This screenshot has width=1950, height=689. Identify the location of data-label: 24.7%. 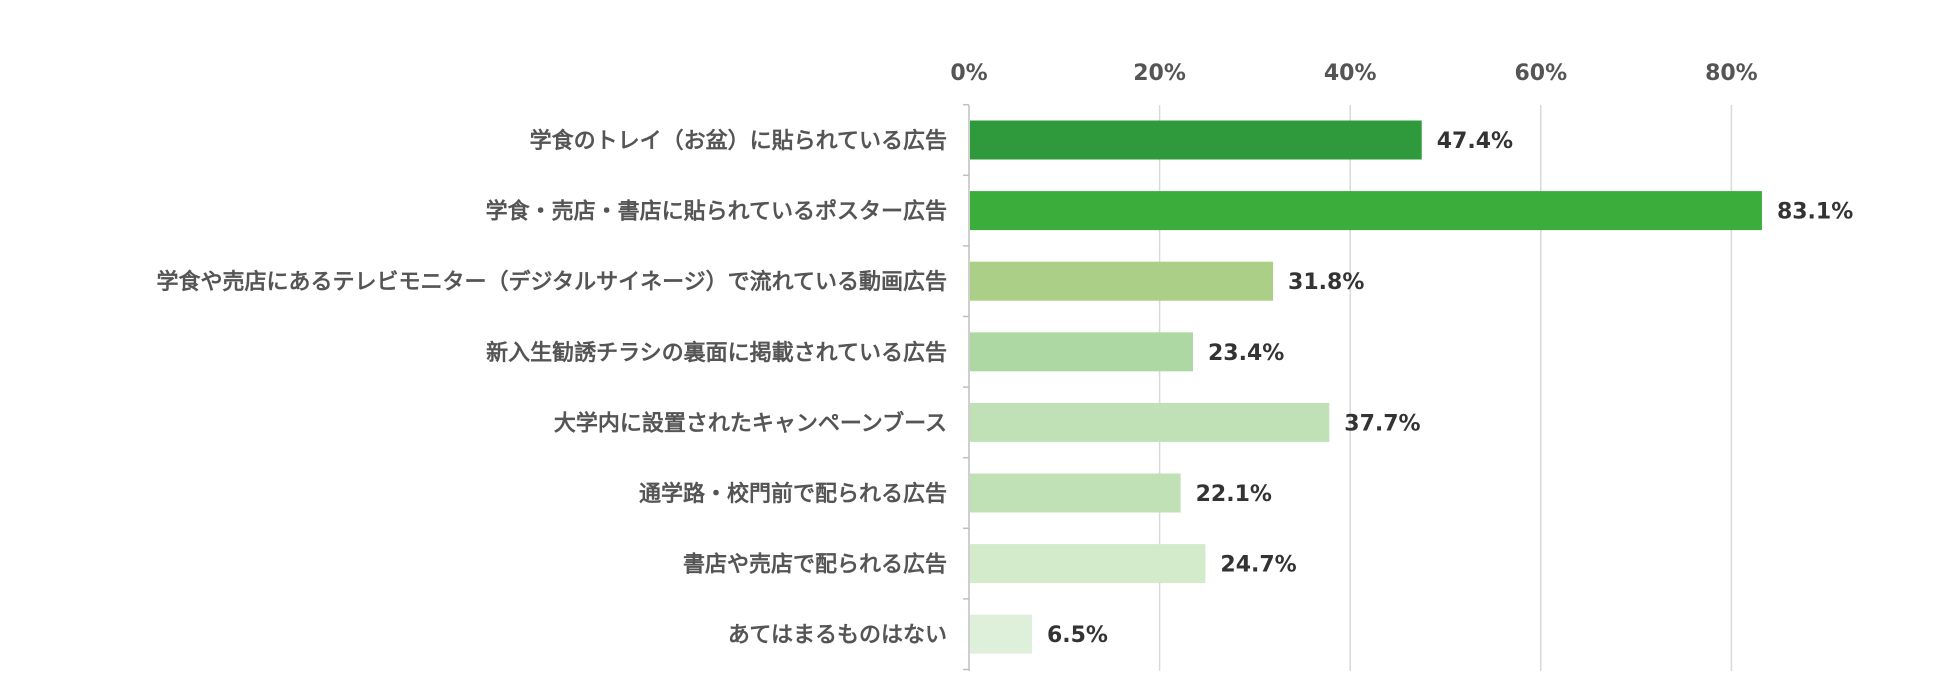
(1258, 565).